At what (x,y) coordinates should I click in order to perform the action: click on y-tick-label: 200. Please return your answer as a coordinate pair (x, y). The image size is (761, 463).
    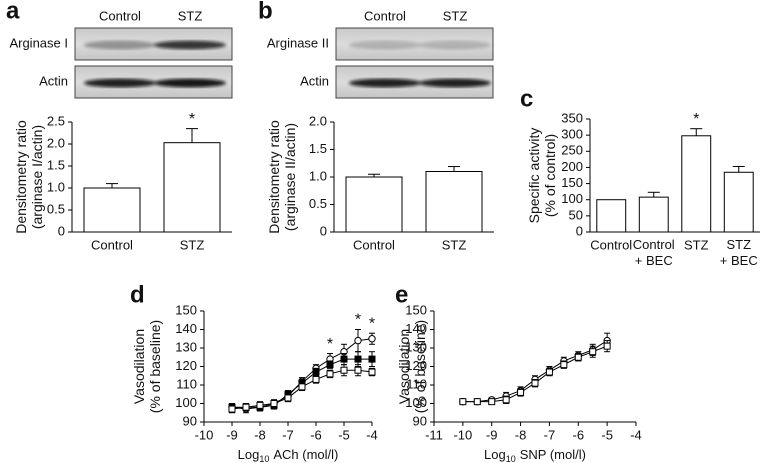
    Looking at the image, I should click on (572, 166).